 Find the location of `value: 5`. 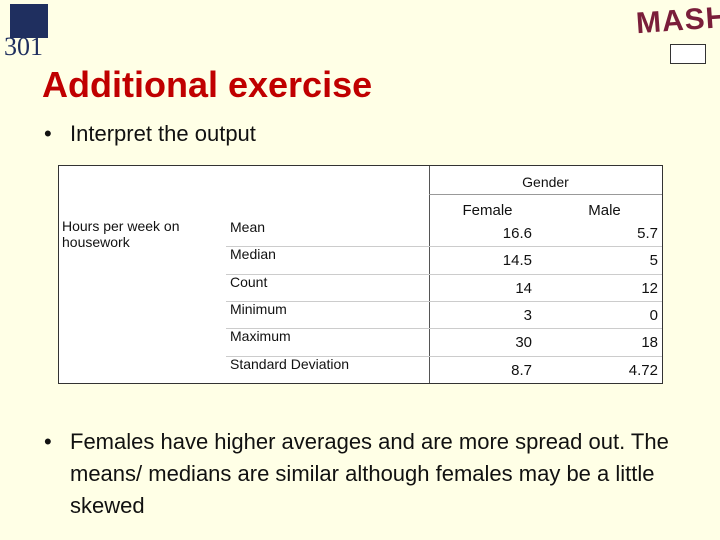

value: 5 is located at coordinates (653, 261).